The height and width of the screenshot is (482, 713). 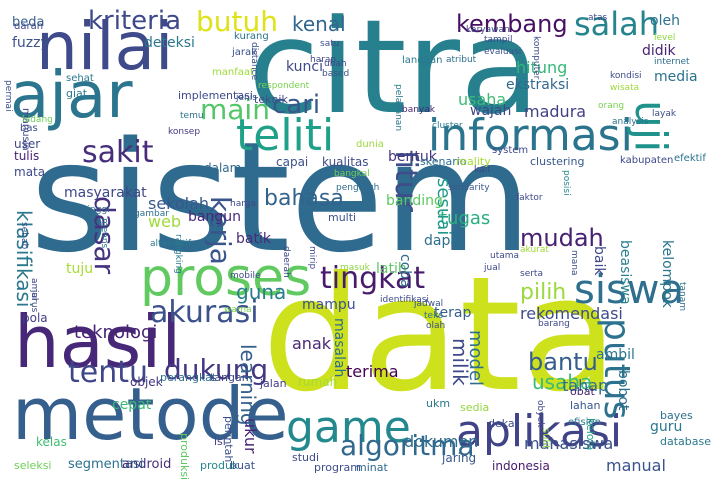 What do you see at coordinates (512, 24) in the screenshot?
I see `word-kembang: kembang` at bounding box center [512, 24].